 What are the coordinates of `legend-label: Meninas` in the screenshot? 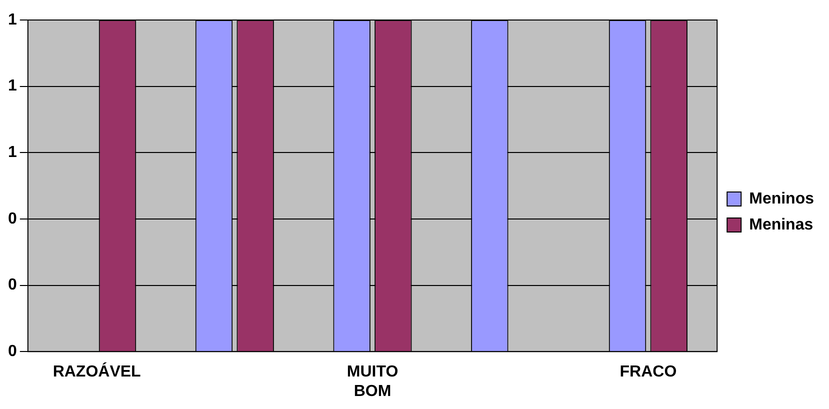 It's located at (781, 225).